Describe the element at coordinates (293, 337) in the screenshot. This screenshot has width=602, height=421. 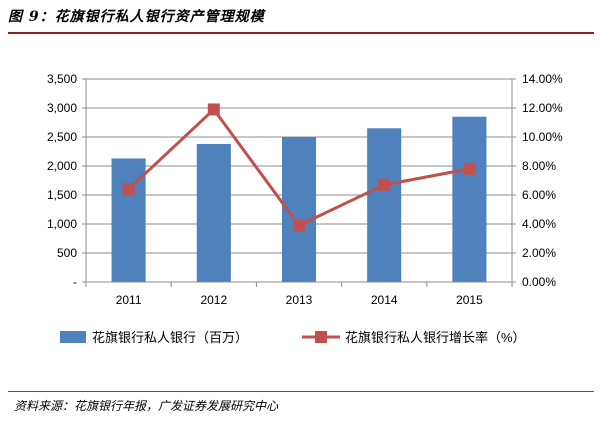
I see `legend: 花旗银行私人银行（百万） 花旗银行私人银行增长率（%）` at that location.